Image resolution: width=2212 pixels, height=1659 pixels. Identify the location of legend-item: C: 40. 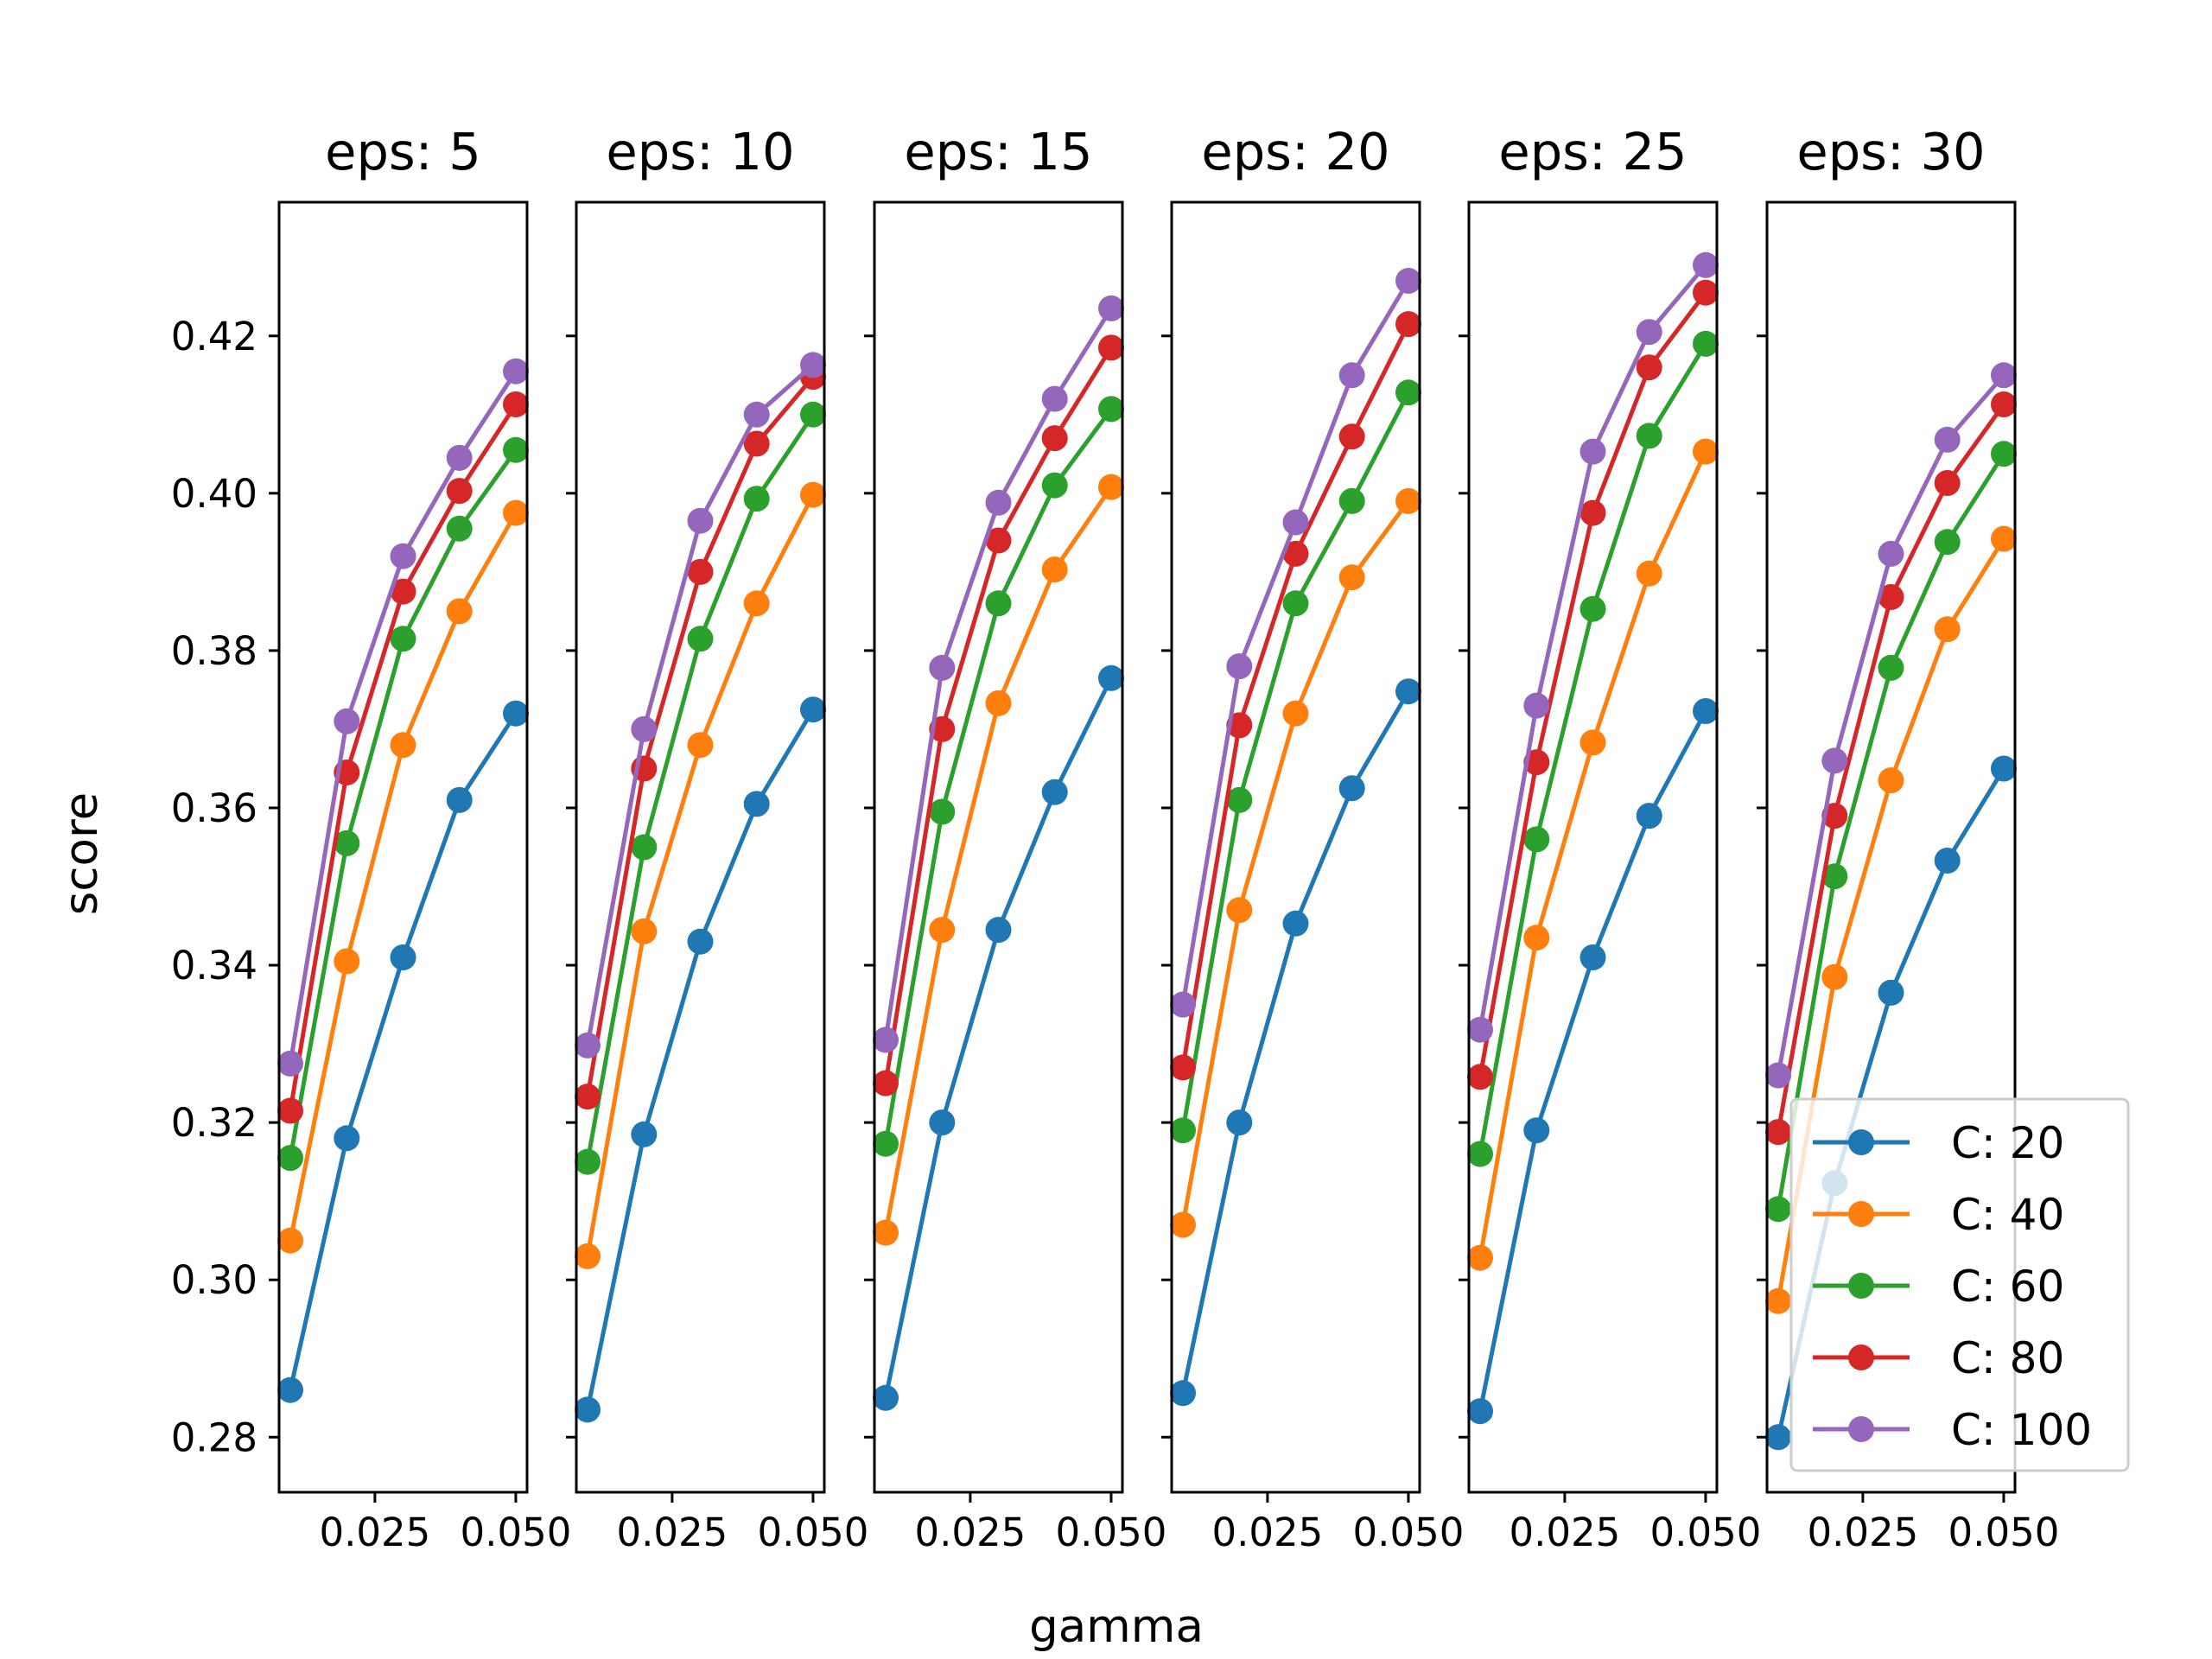
(1938, 1215).